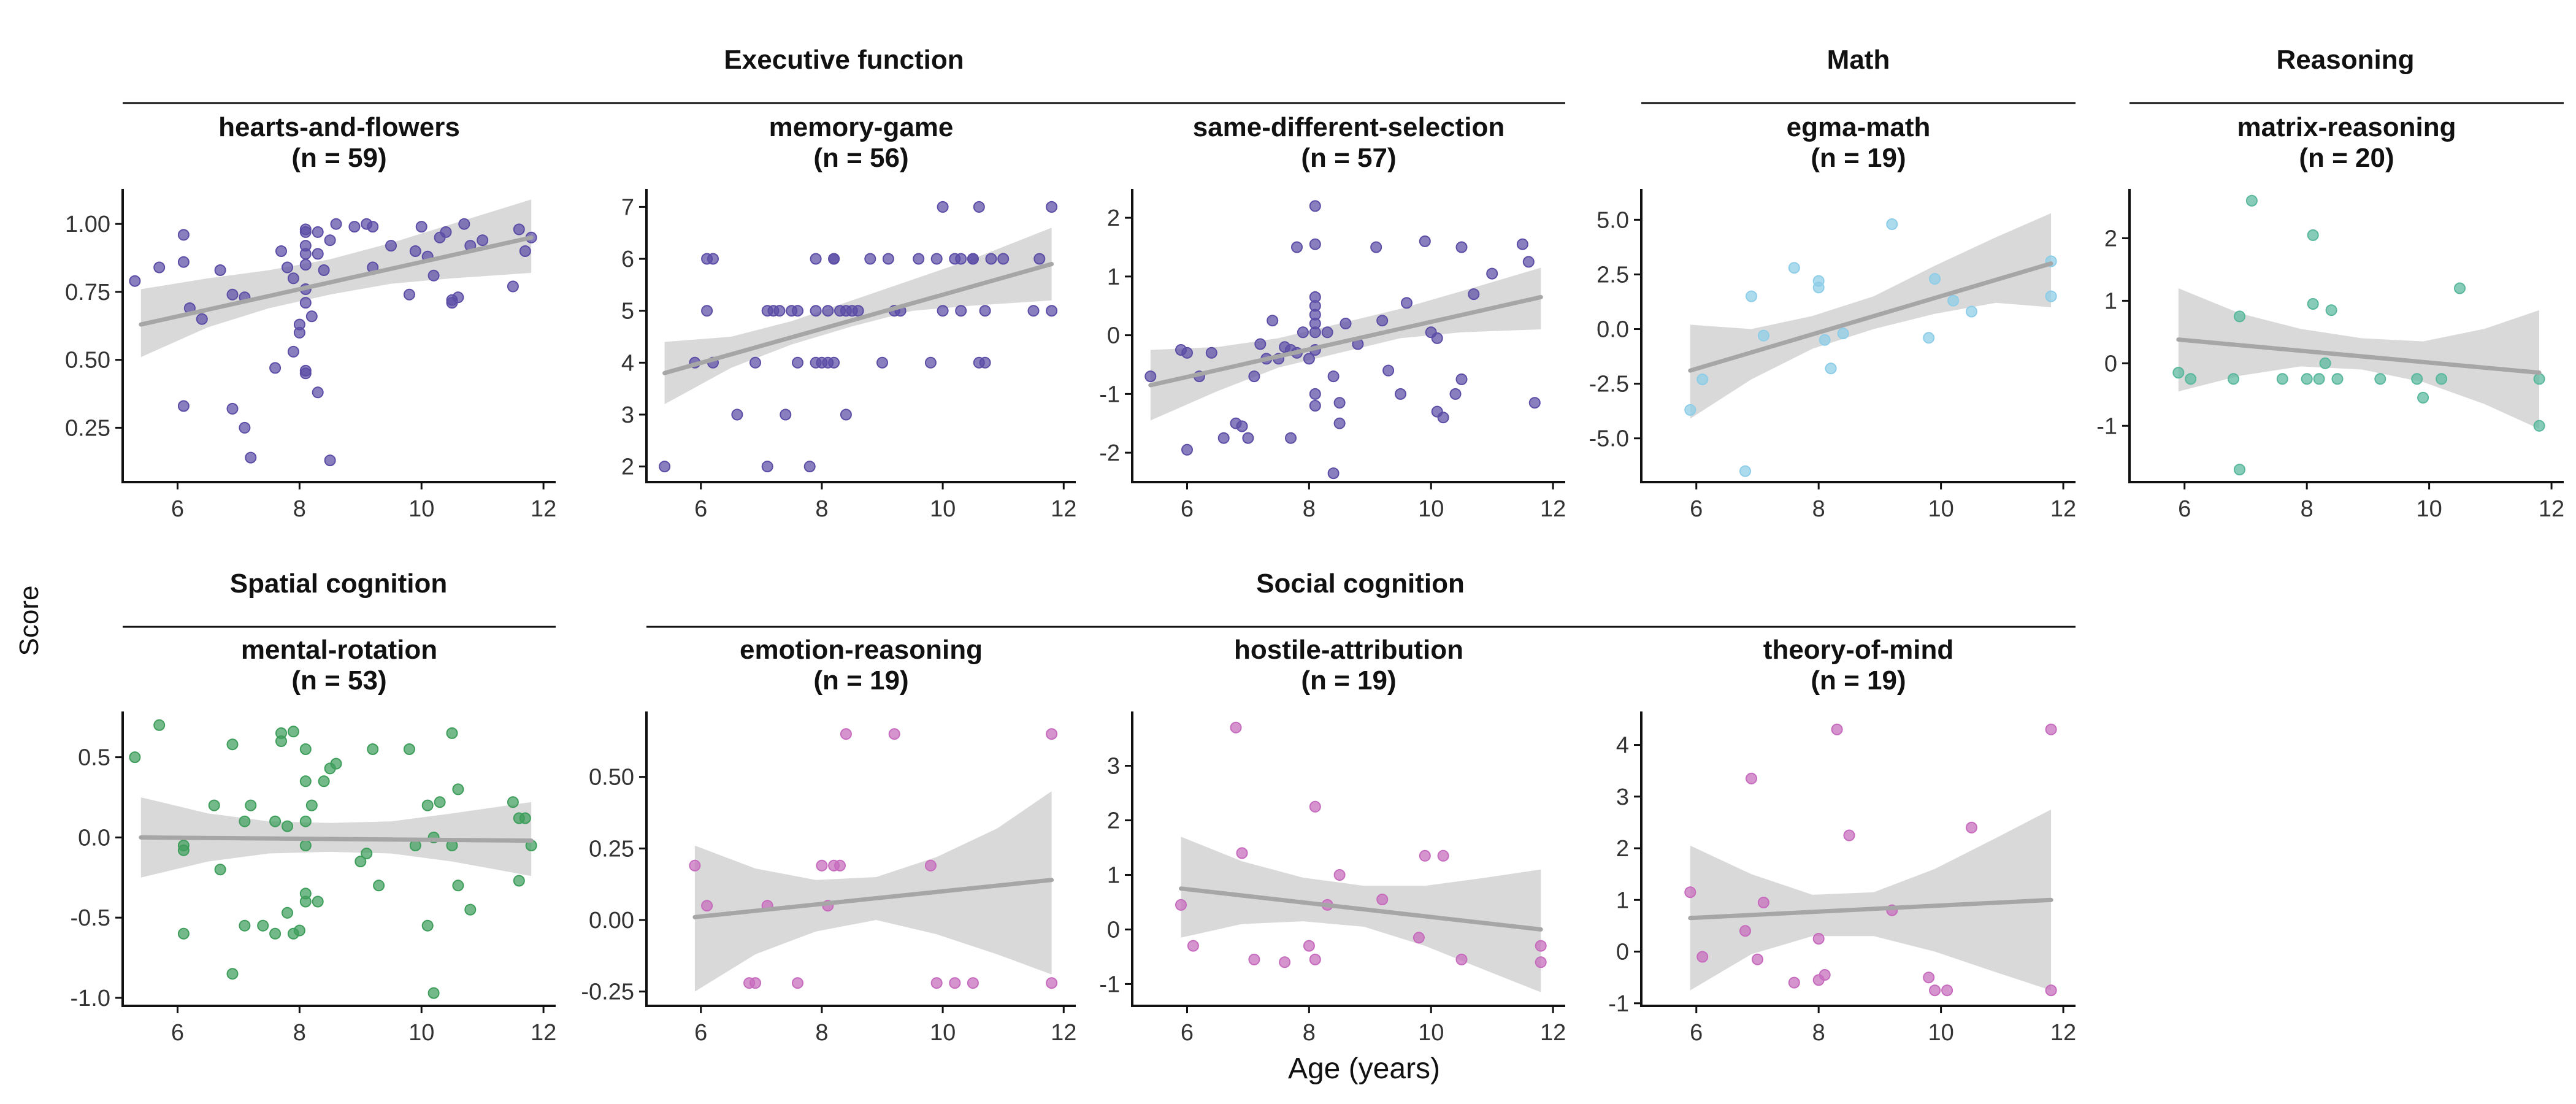 The image size is (2576, 1104). Describe the element at coordinates (2063, 509) in the screenshot. I see `x-tick-label: 12` at that location.